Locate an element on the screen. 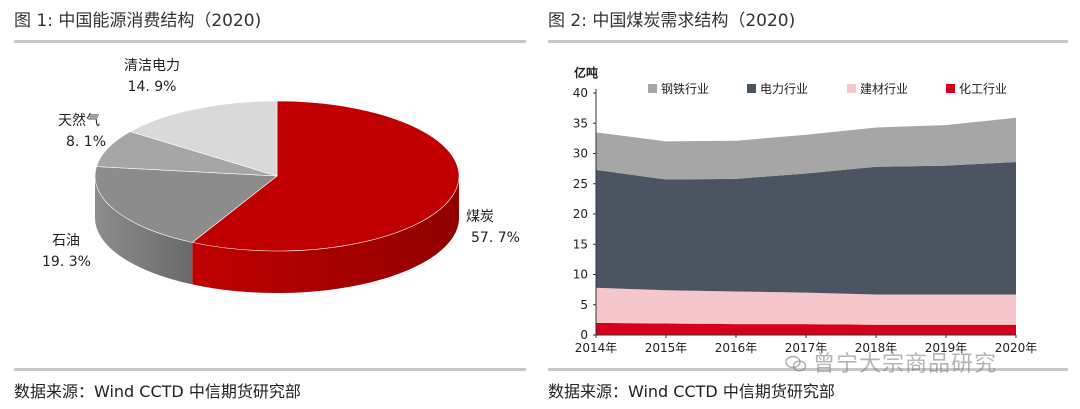 This screenshot has width=1080, height=409. y-tick-label: 5 is located at coordinates (584, 305).